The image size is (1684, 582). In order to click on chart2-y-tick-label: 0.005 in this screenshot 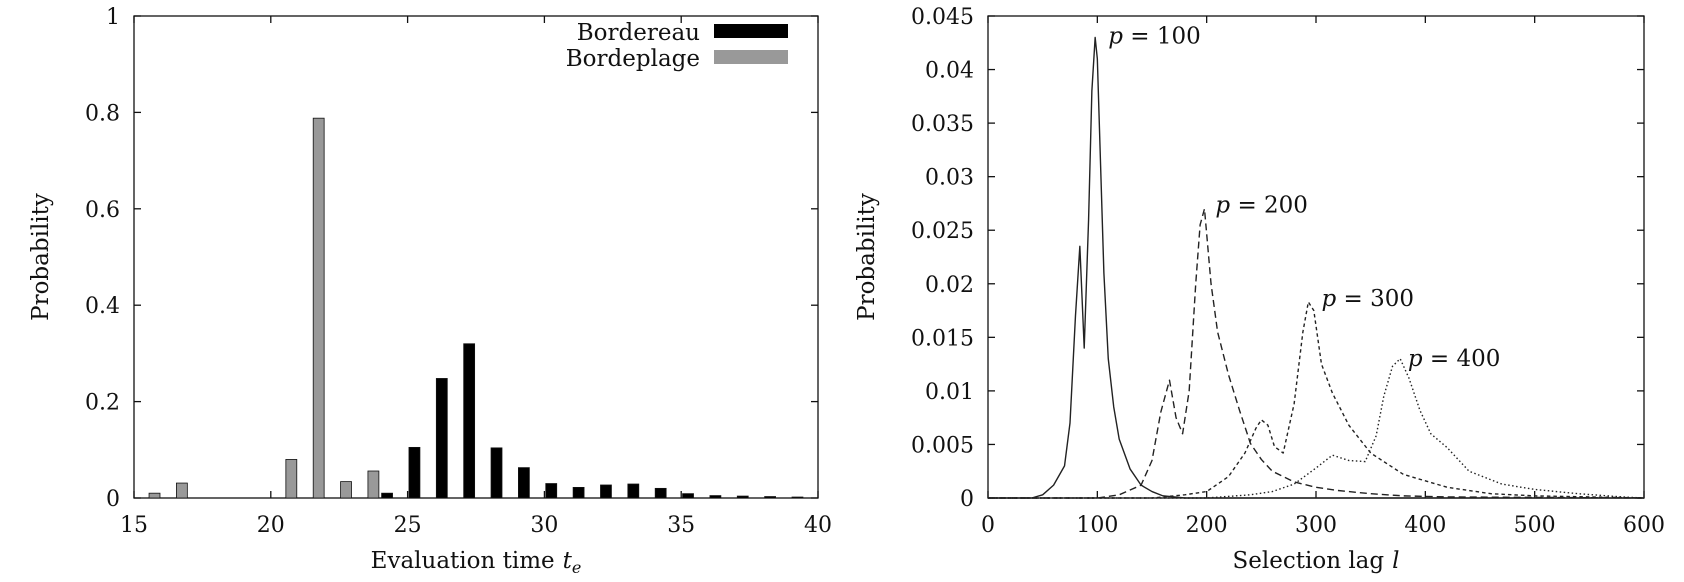, I will do `click(942, 445)`.